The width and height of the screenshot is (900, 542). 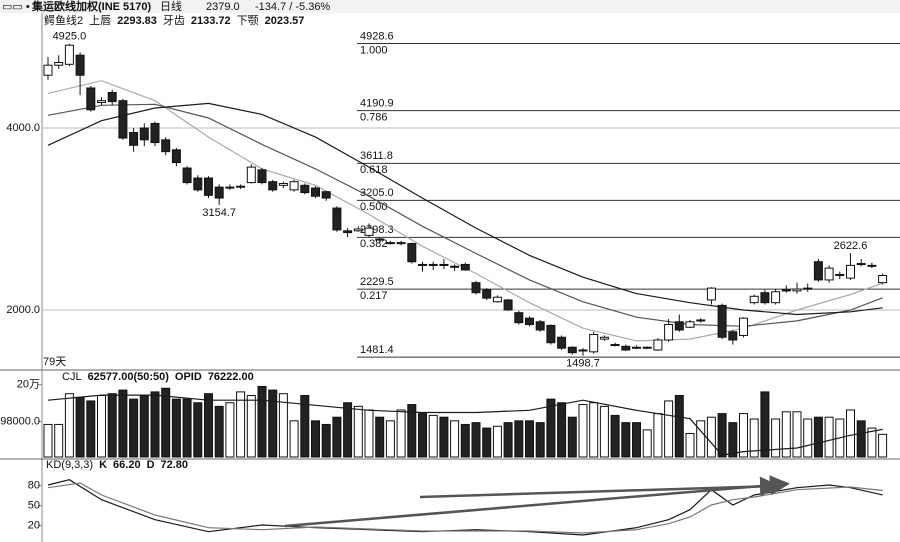 What do you see at coordinates (599, 487) in the screenshot?
I see `arrow` at bounding box center [599, 487].